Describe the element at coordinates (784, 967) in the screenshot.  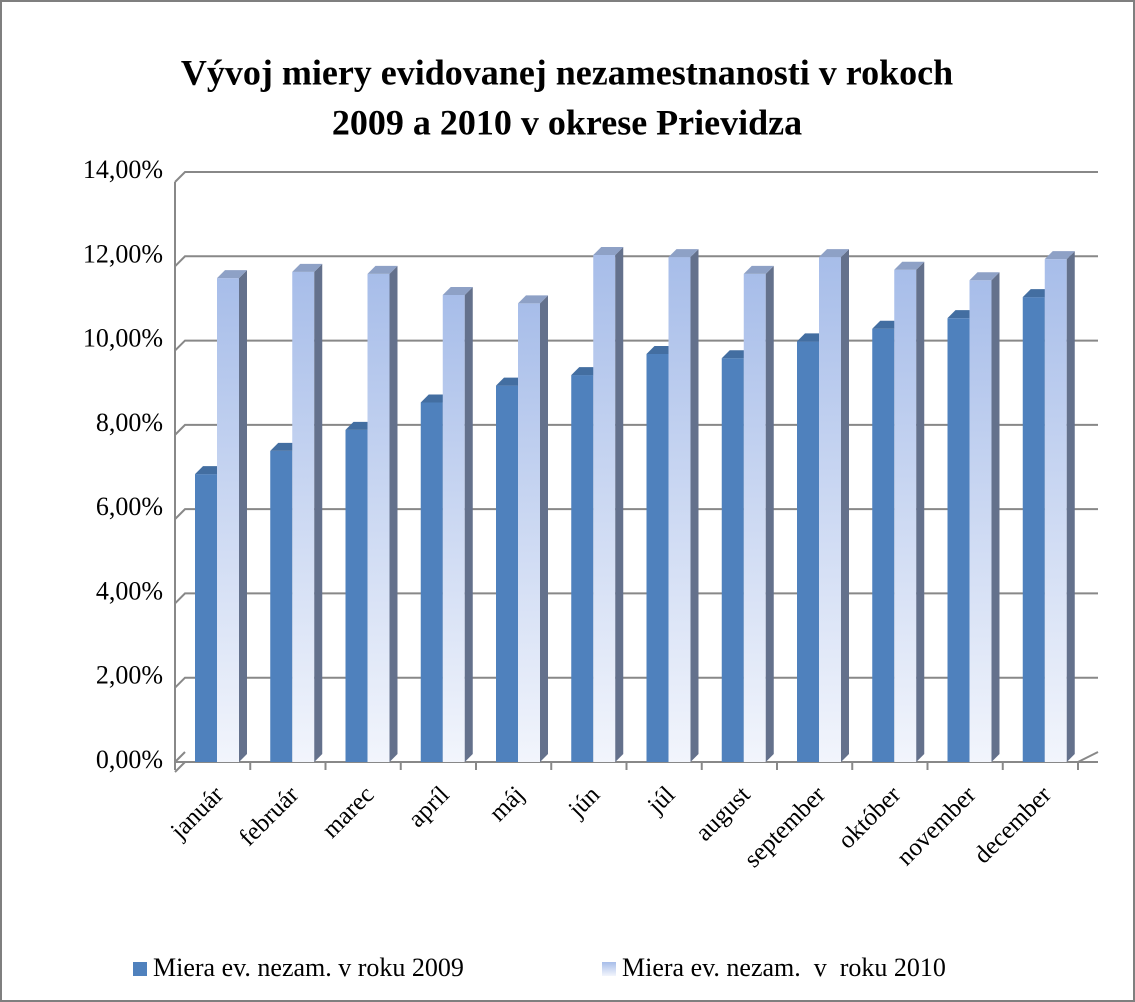
I see `legend-label: Miera ev. nezam. v roku 2010` at that location.